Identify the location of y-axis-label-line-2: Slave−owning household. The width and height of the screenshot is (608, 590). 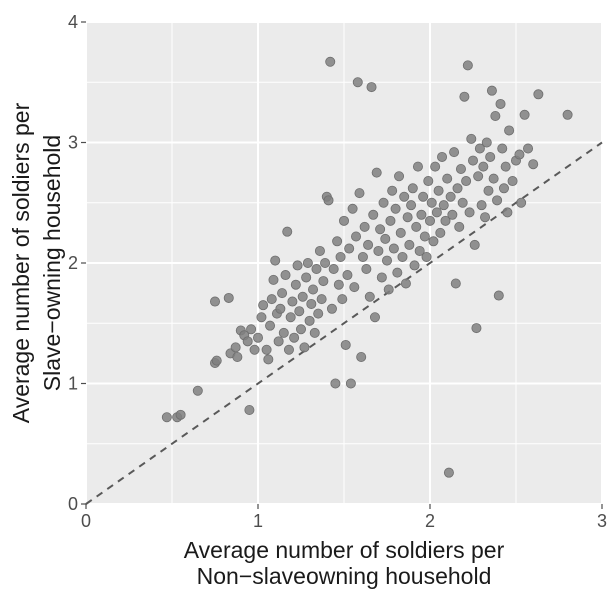
(52, 263).